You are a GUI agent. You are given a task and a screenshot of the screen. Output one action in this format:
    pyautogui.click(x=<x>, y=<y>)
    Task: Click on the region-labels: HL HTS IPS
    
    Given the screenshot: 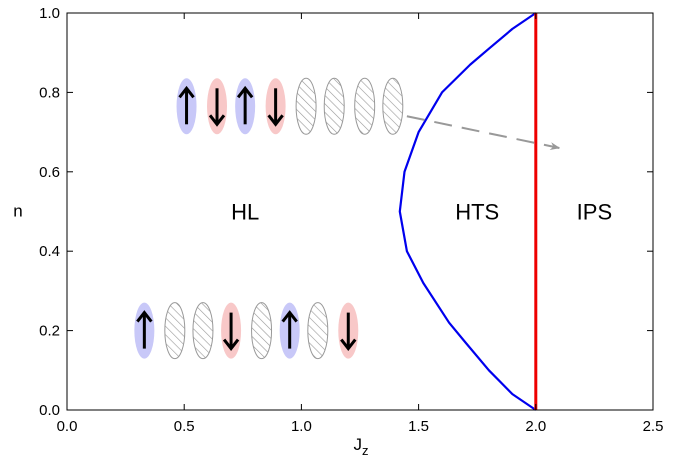 What is the action you would take?
    pyautogui.click(x=421, y=212)
    